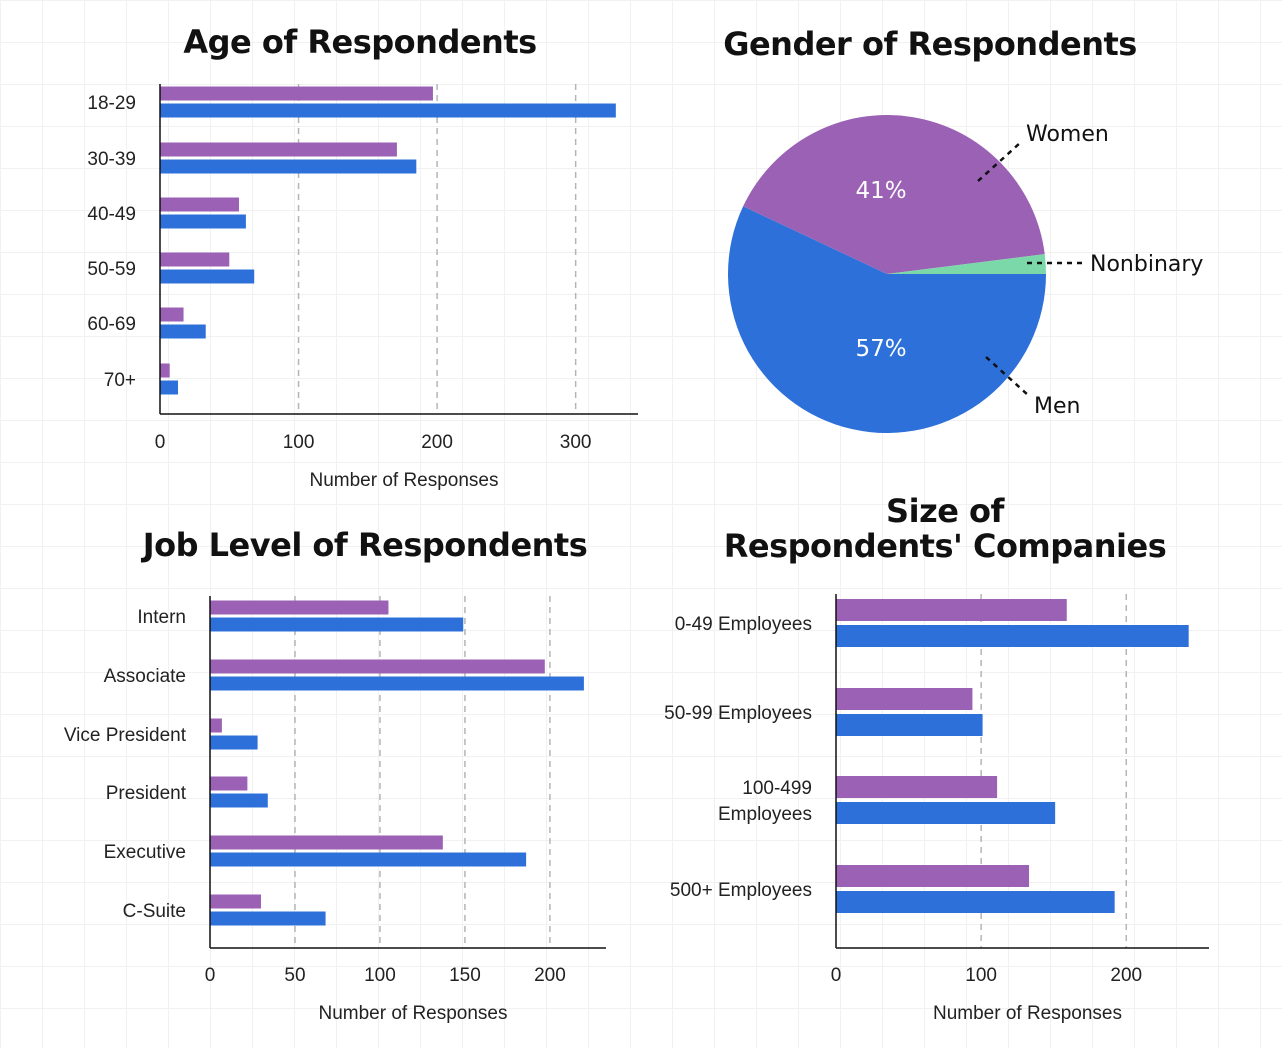 The height and width of the screenshot is (1048, 1282). Describe the element at coordinates (111, 103) in the screenshot. I see `age-category-label: 18-29` at that location.